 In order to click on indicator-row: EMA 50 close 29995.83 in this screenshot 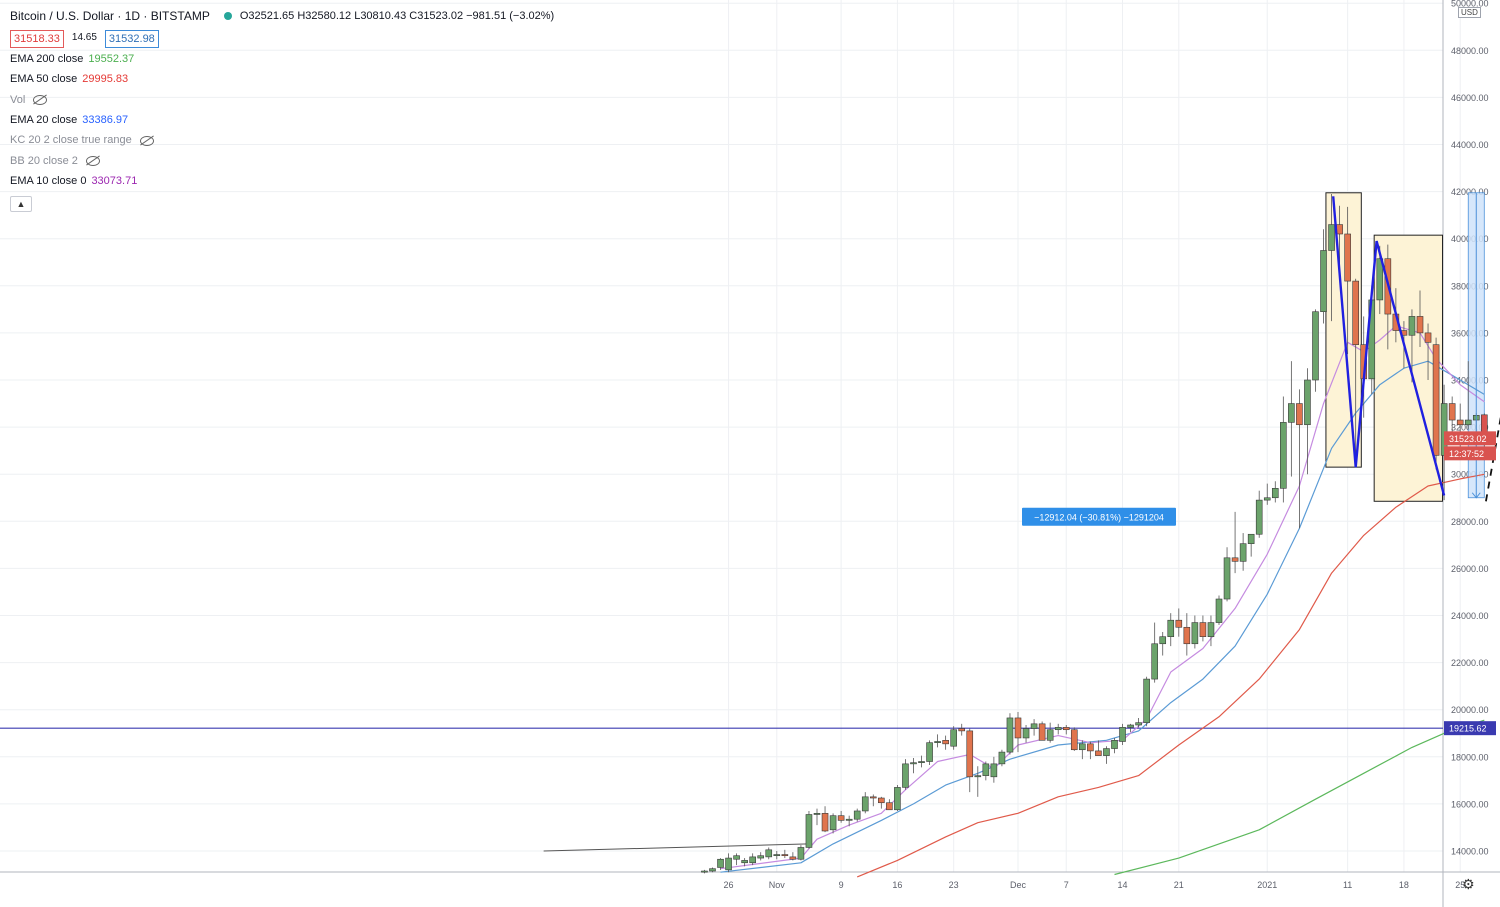, I will do `click(282, 79)`.